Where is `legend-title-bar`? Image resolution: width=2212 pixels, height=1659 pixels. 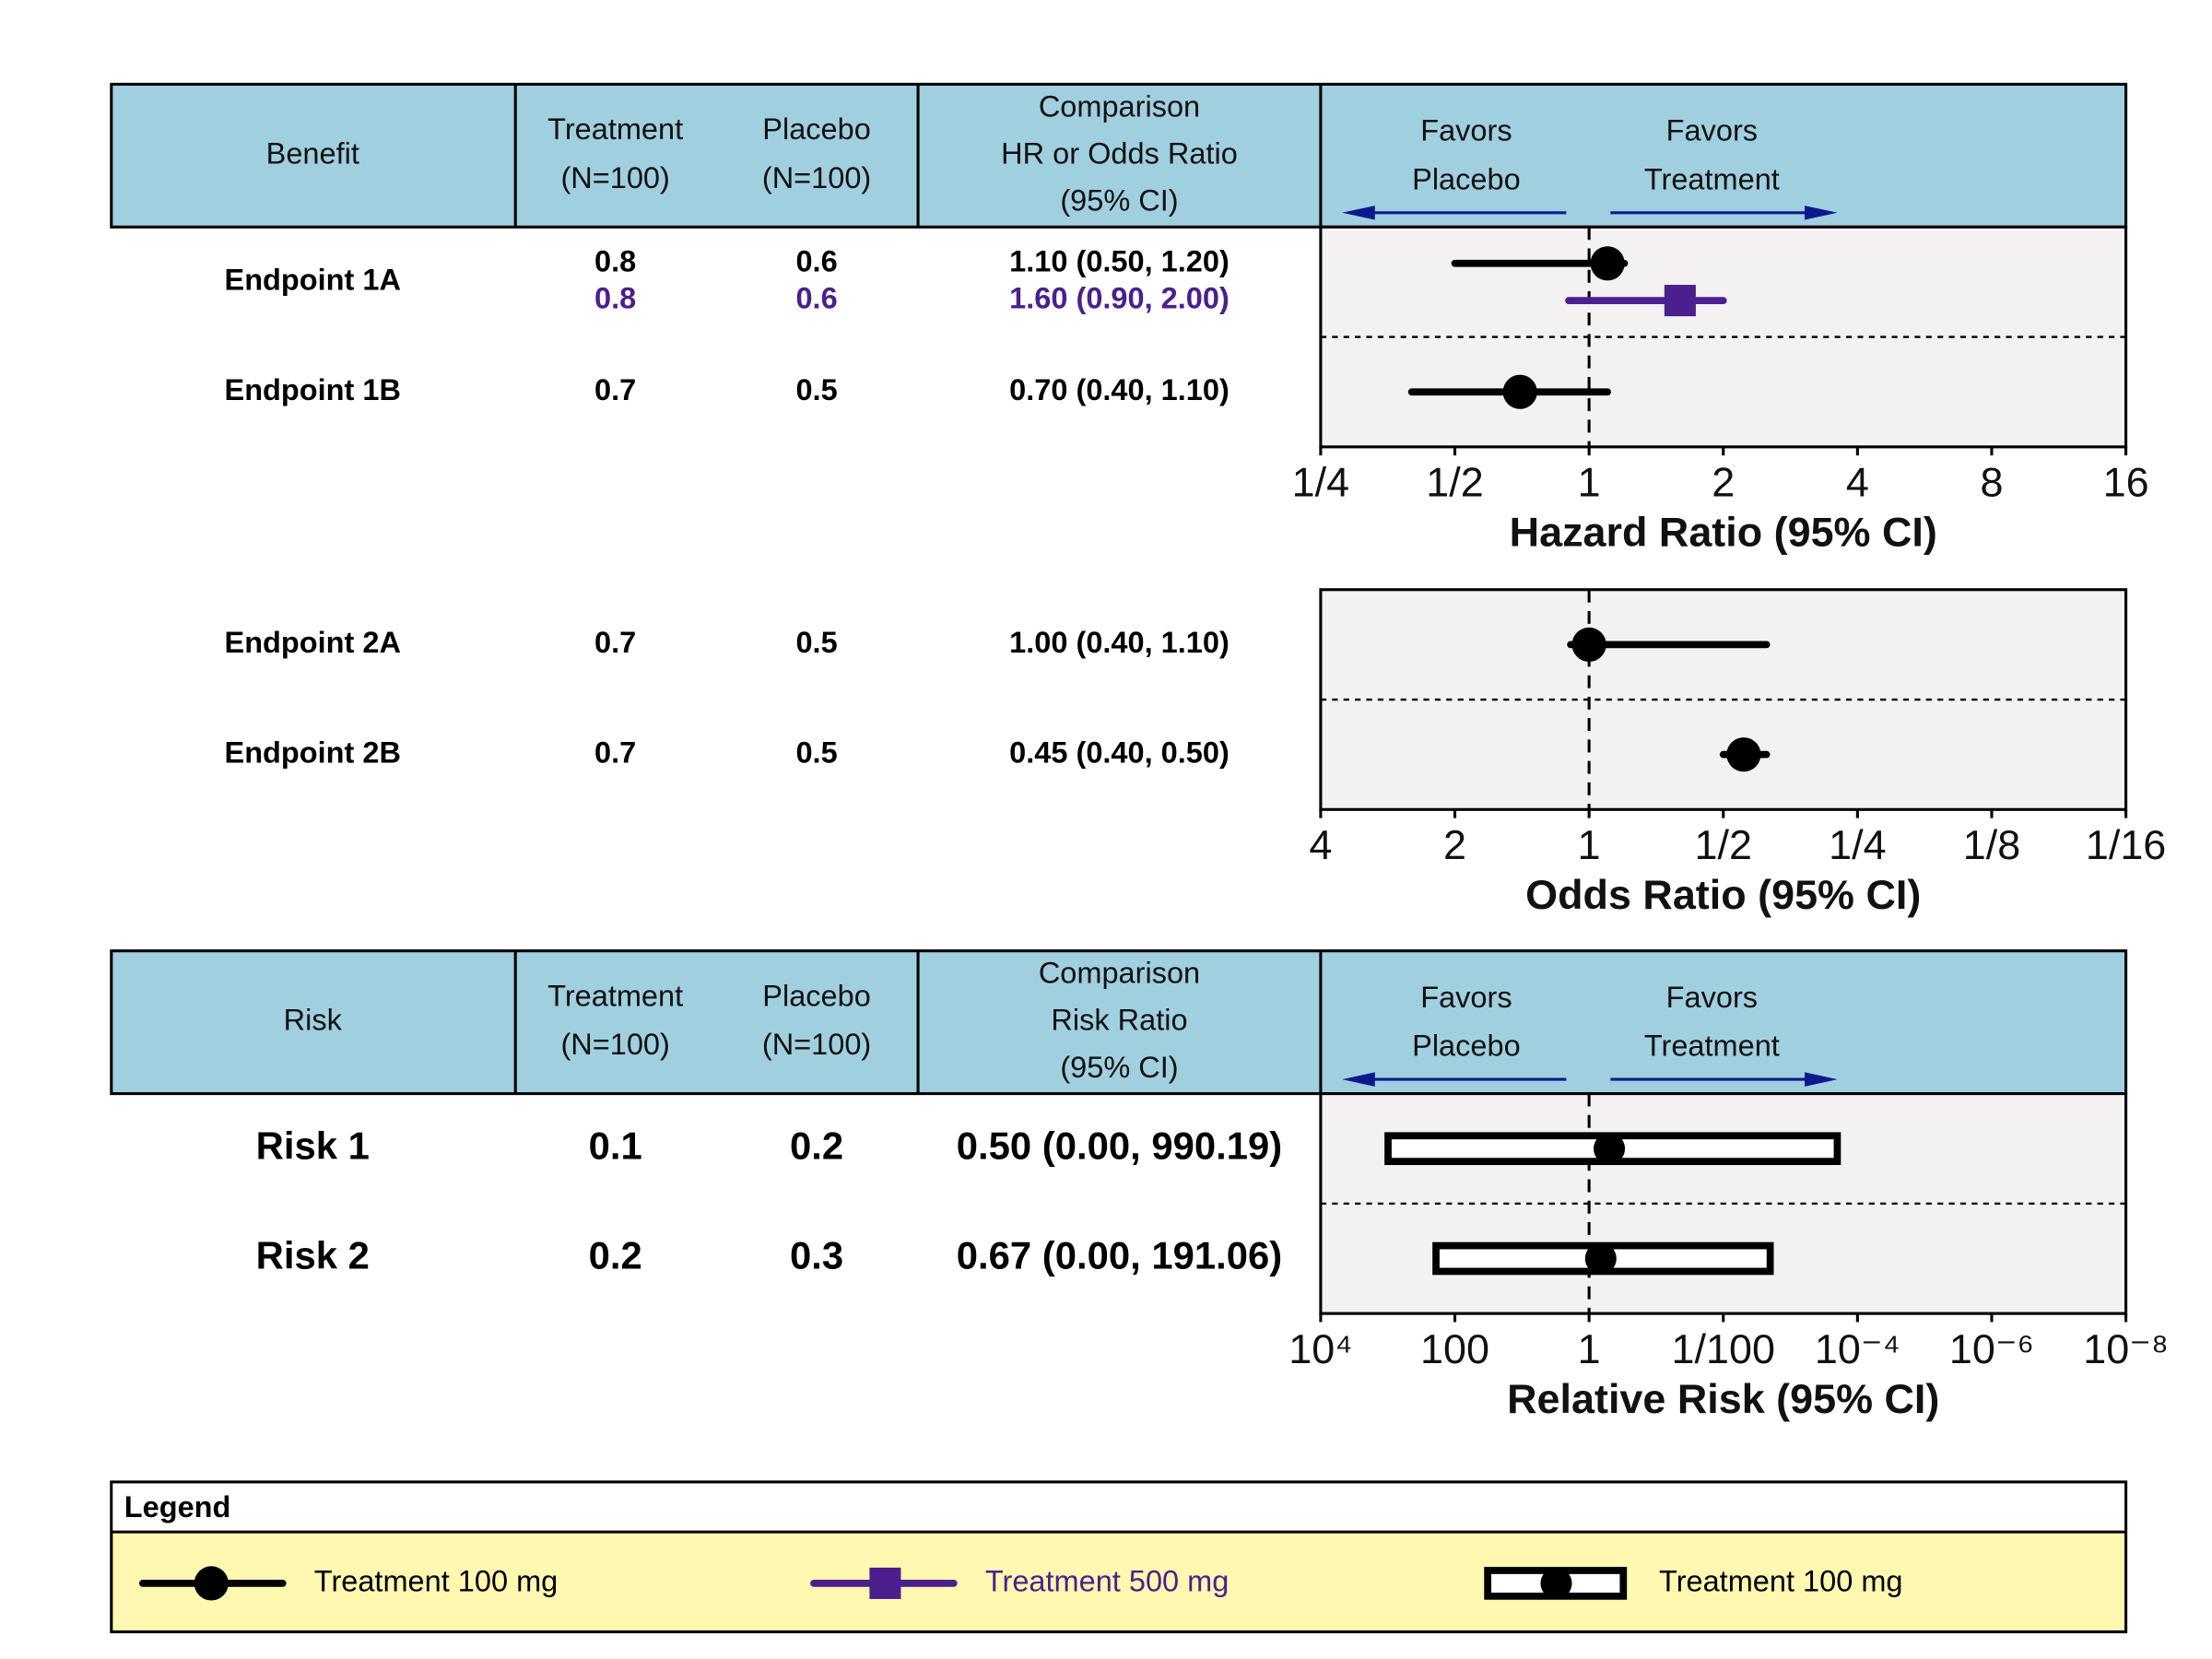
legend-title-bar is located at coordinates (1118, 1508).